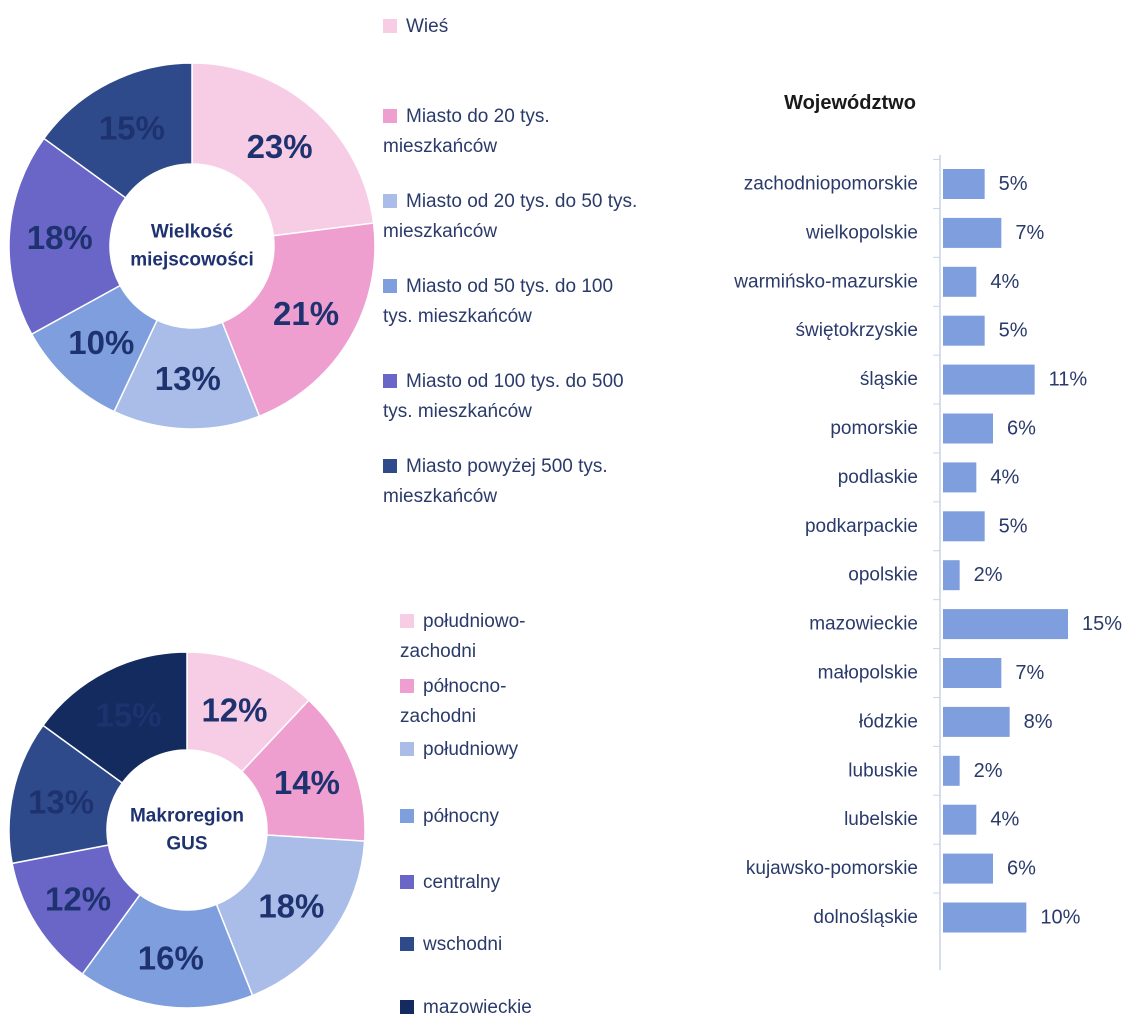 The height and width of the screenshot is (1020, 1136). What do you see at coordinates (188, 378) in the screenshot?
I see `data-label: 13%` at bounding box center [188, 378].